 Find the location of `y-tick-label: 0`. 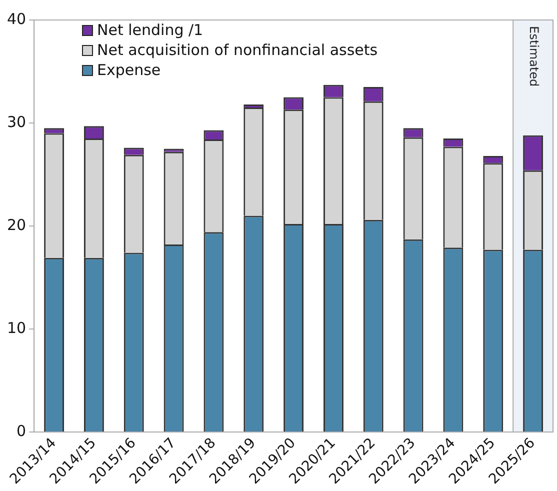

y-tick-label: 0 is located at coordinates (21, 431).